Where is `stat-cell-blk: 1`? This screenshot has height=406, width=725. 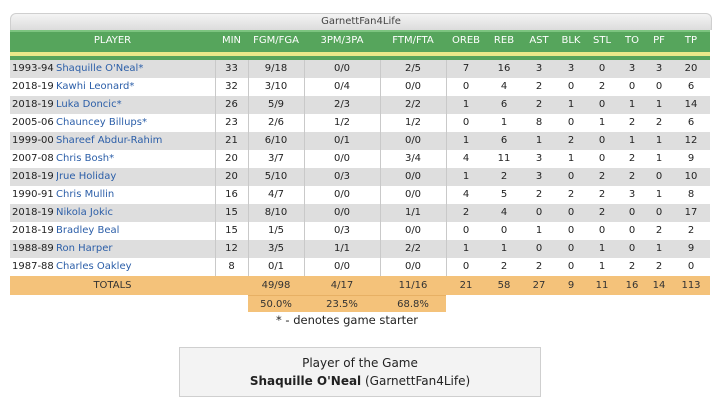
stat-cell-blk: 1 is located at coordinates (571, 104).